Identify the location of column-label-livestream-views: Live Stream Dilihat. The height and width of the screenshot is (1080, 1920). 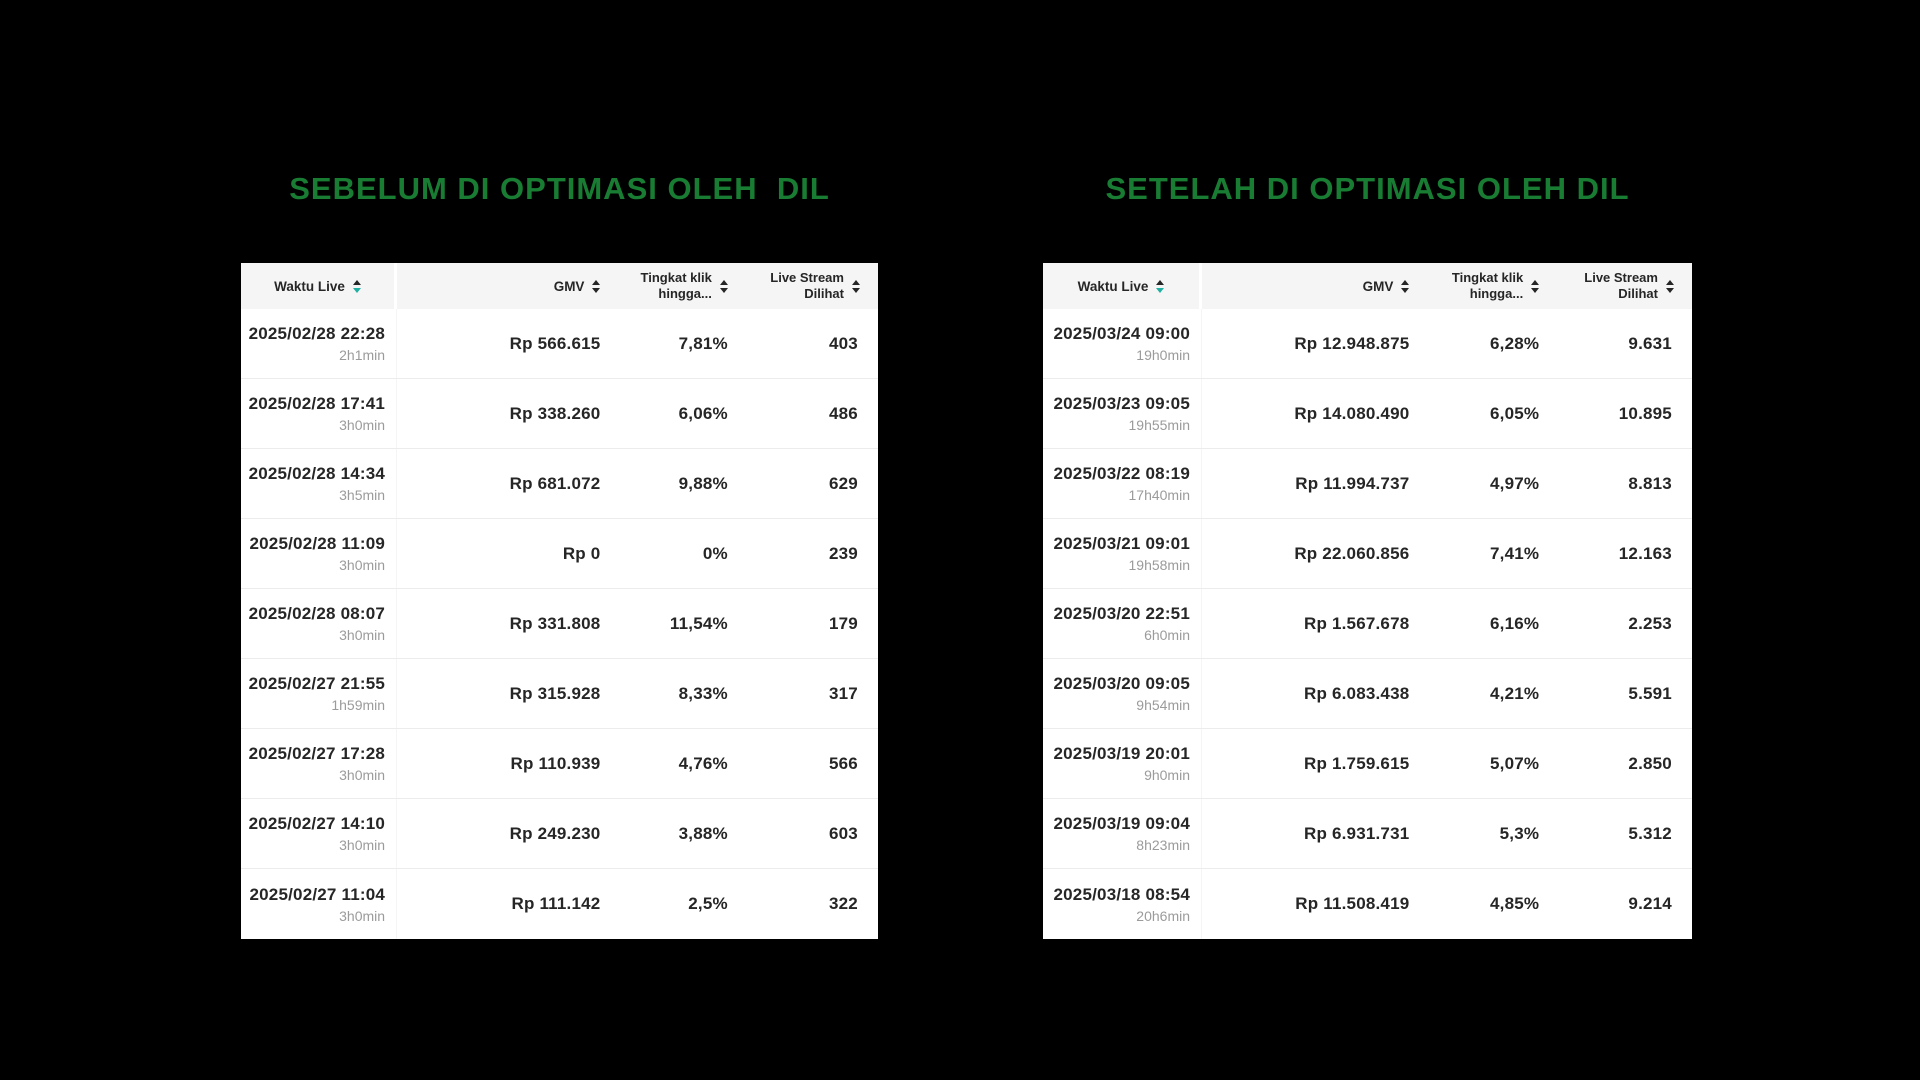
(807, 286).